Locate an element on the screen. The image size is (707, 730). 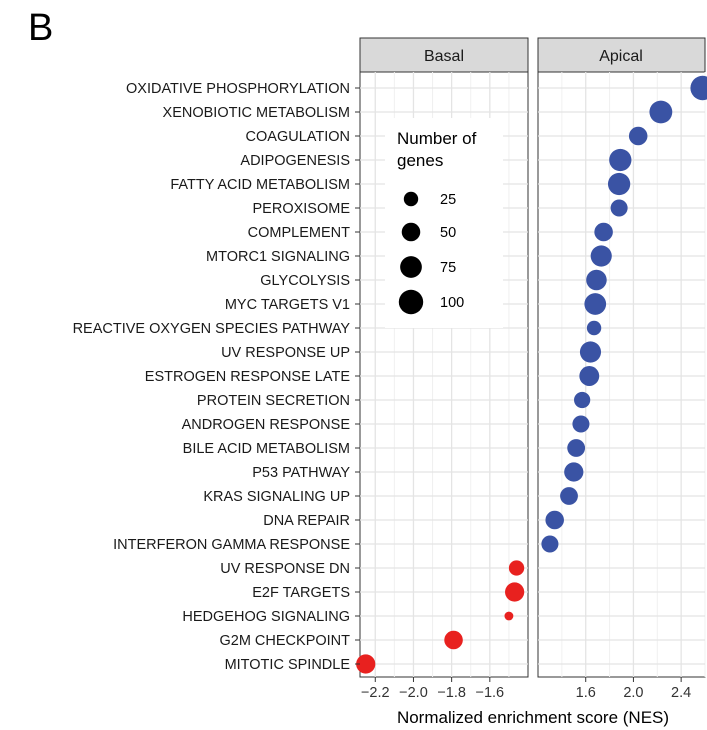
category-label: HEDGEHOG SIGNALING is located at coordinates (266, 617).